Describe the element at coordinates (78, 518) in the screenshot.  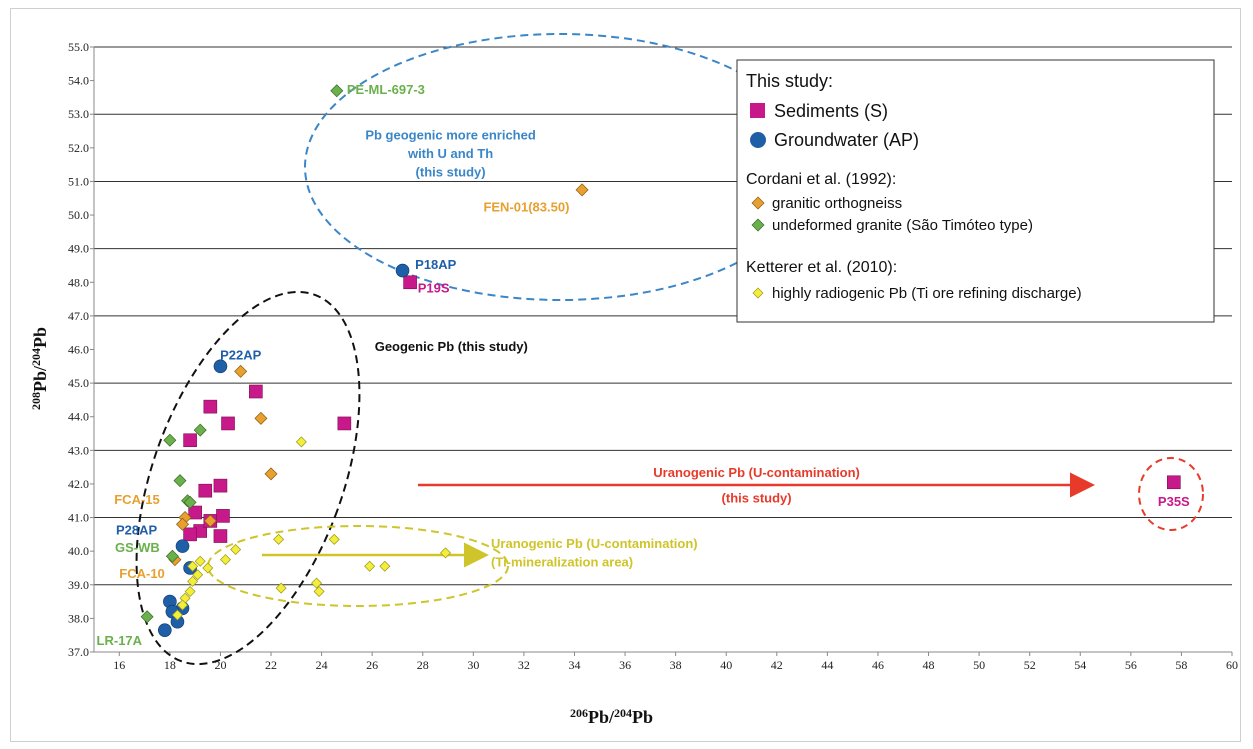
I see `y-tick-label: 41.0` at that location.